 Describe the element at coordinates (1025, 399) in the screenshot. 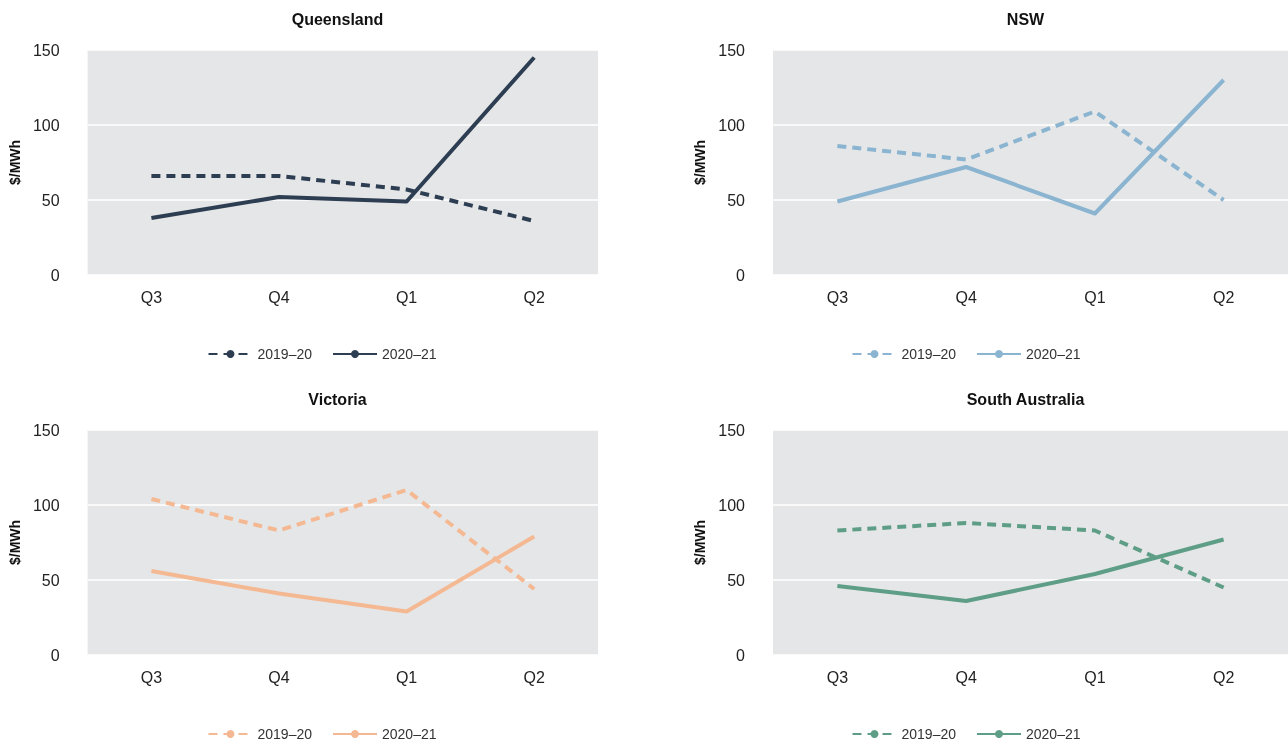

I see `chart-title: South Australia` at that location.